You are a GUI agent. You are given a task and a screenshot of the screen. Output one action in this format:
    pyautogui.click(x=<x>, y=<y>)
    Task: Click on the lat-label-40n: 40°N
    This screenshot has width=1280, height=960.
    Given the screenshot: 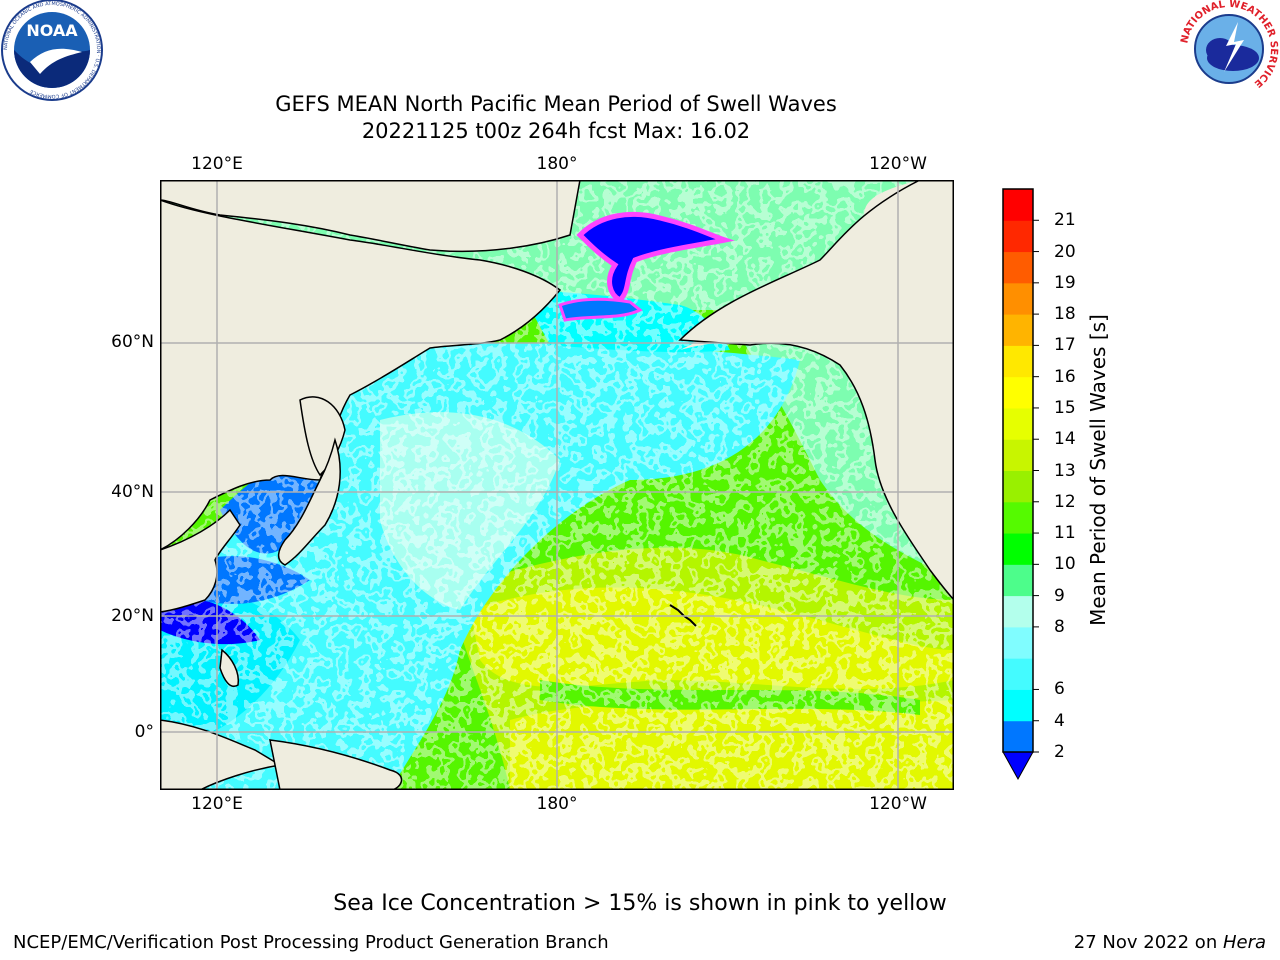 What is the action you would take?
    pyautogui.click(x=132, y=492)
    